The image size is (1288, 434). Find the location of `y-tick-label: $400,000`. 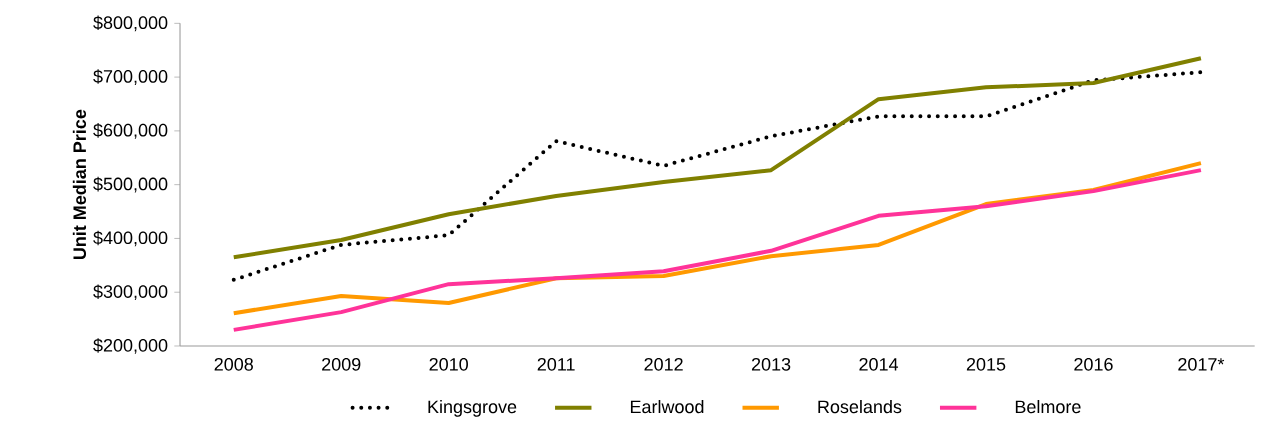

y-tick-label: $400,000 is located at coordinates (130, 238).